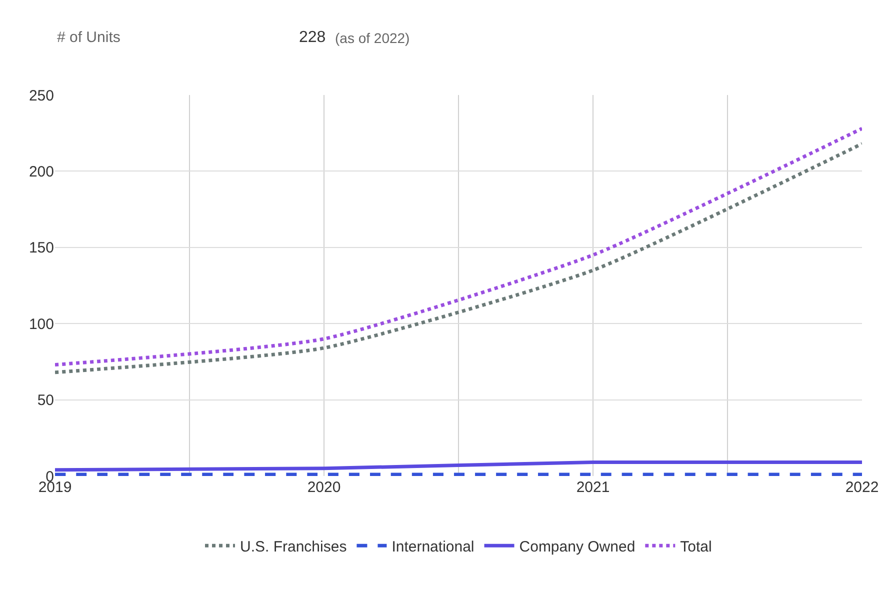 The height and width of the screenshot is (596, 891). Describe the element at coordinates (593, 487) in the screenshot. I see `x-tick-label: 2021` at that location.